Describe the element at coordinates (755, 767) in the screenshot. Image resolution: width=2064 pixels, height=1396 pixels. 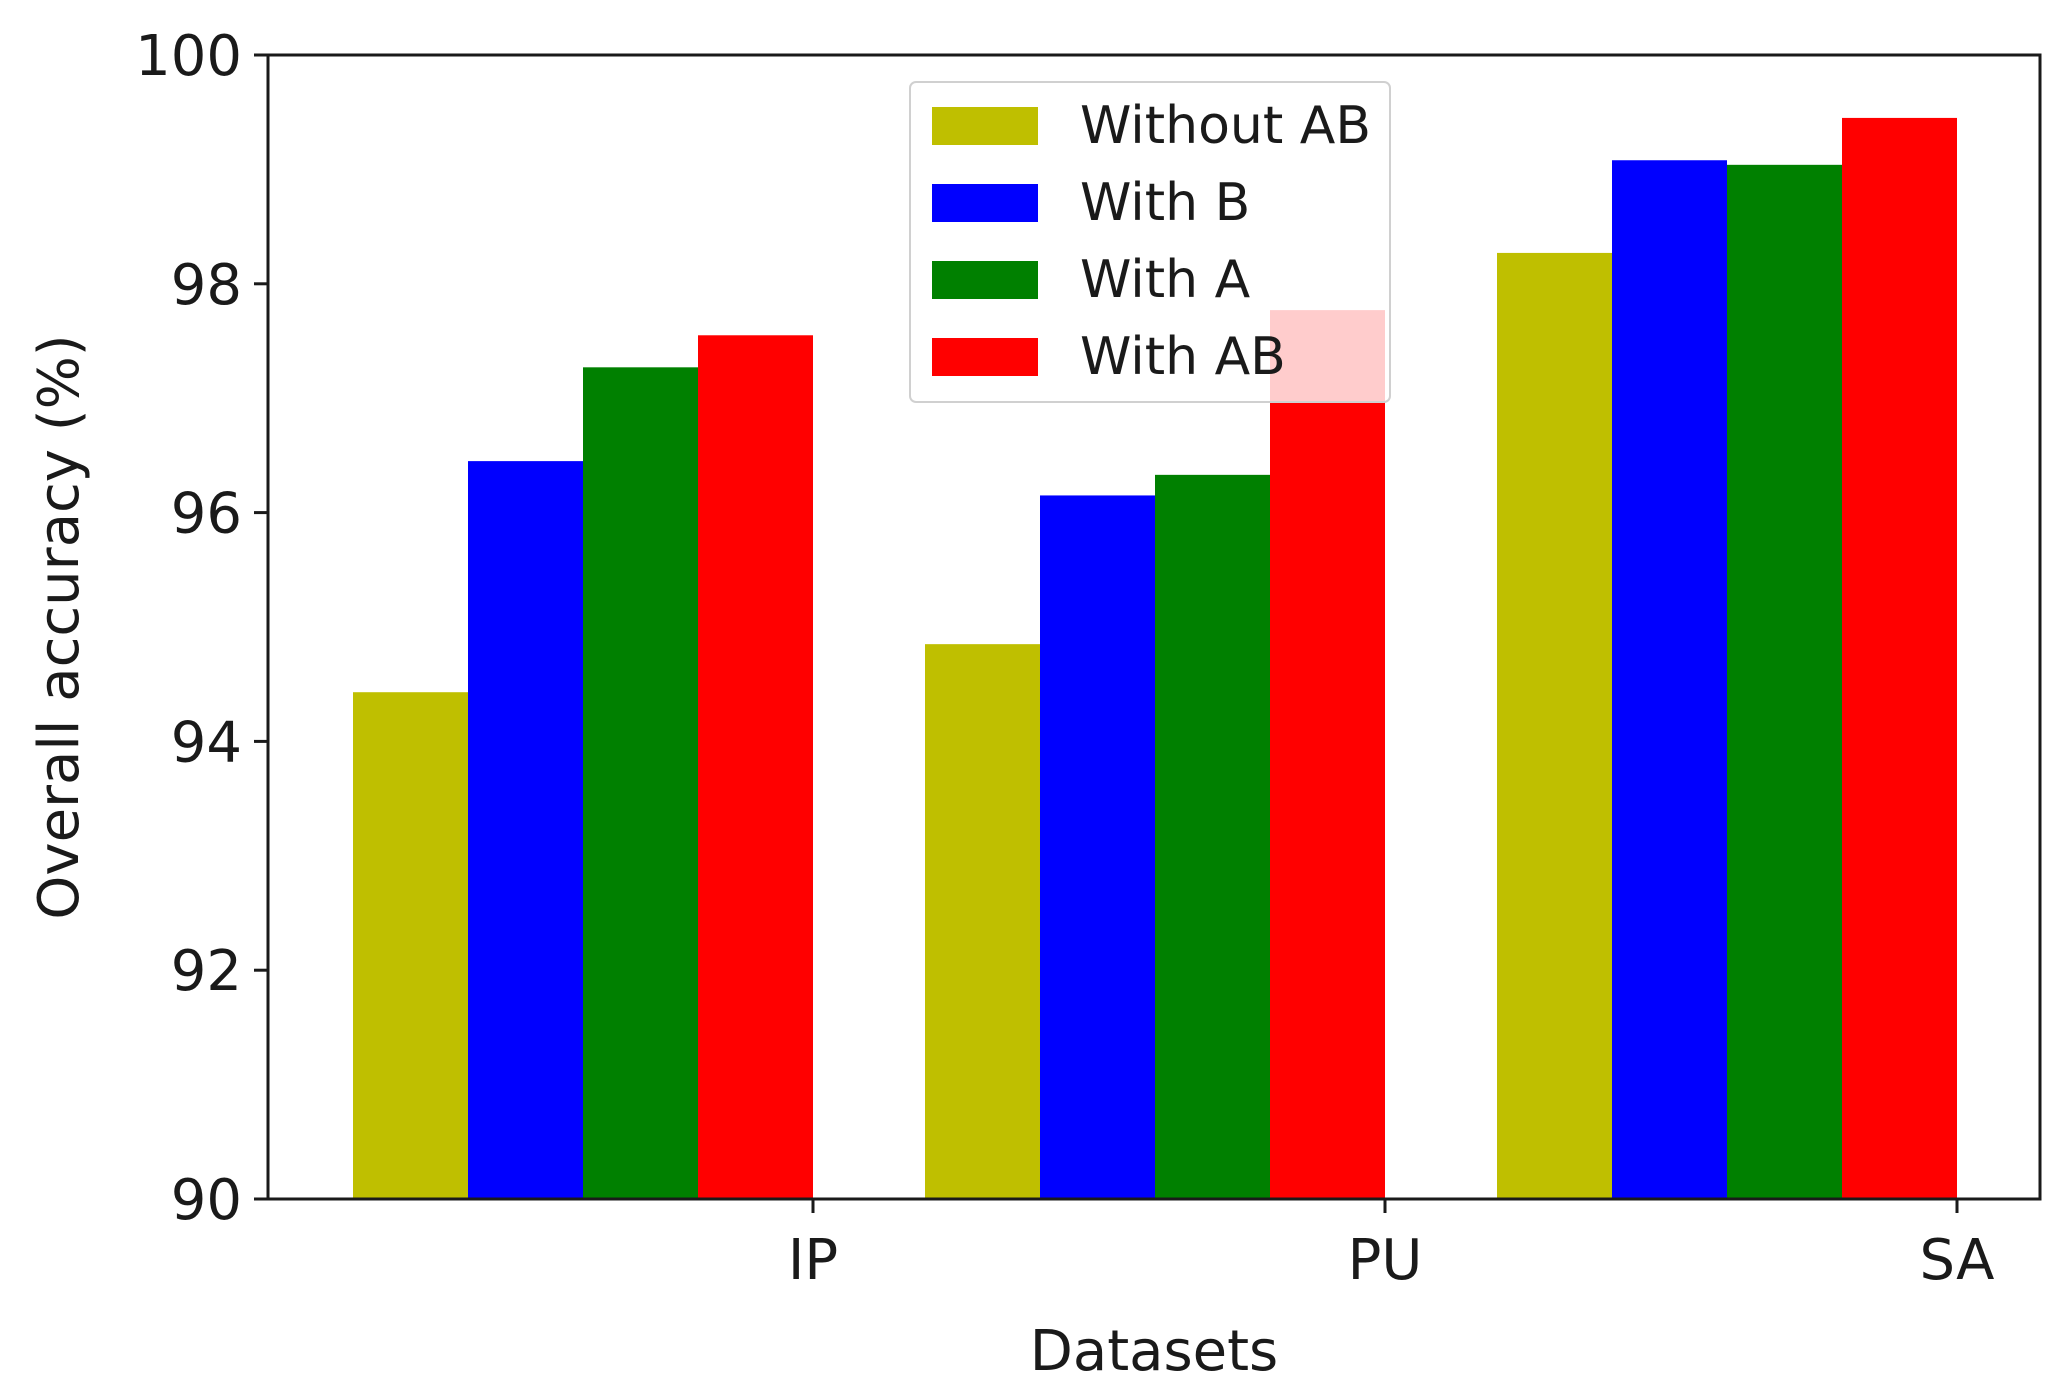
I see `bar-ip-with-ab` at that location.